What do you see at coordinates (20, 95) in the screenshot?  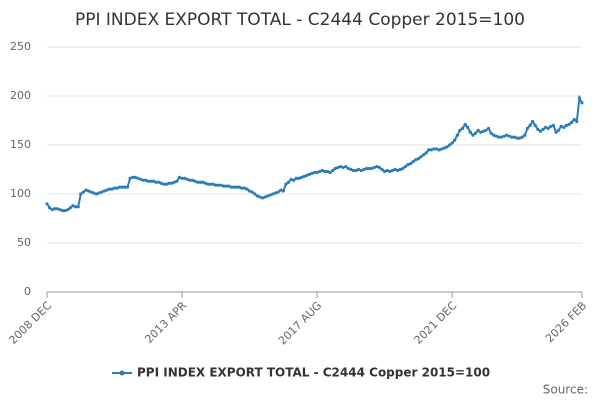 I see `y-tick-label: 200` at bounding box center [20, 95].